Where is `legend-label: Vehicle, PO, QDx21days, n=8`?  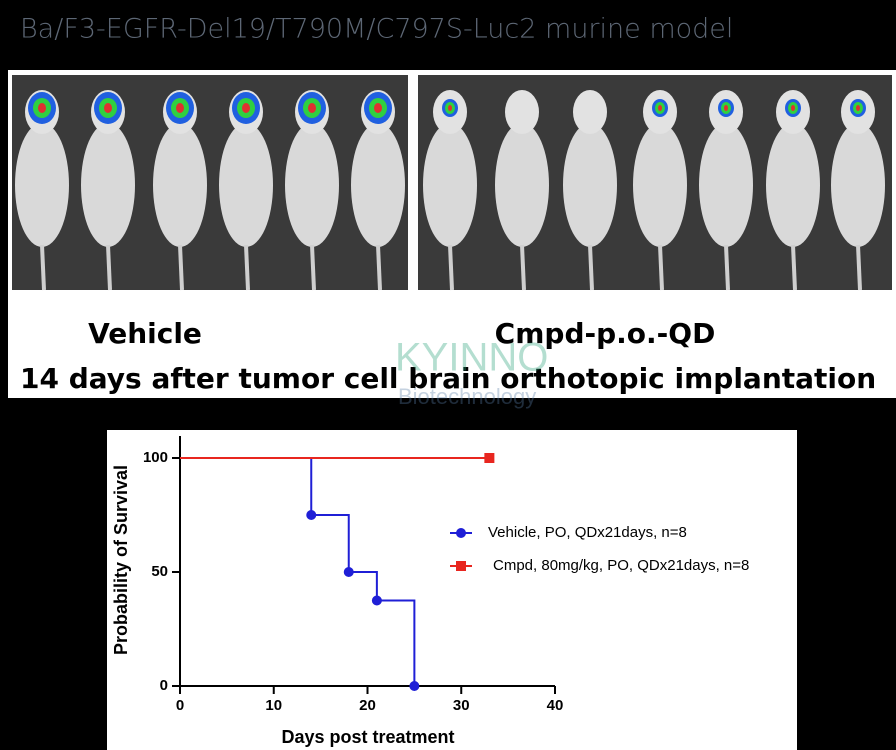
legend-label: Vehicle, PO, QDx21days, n=8 is located at coordinates (587, 532).